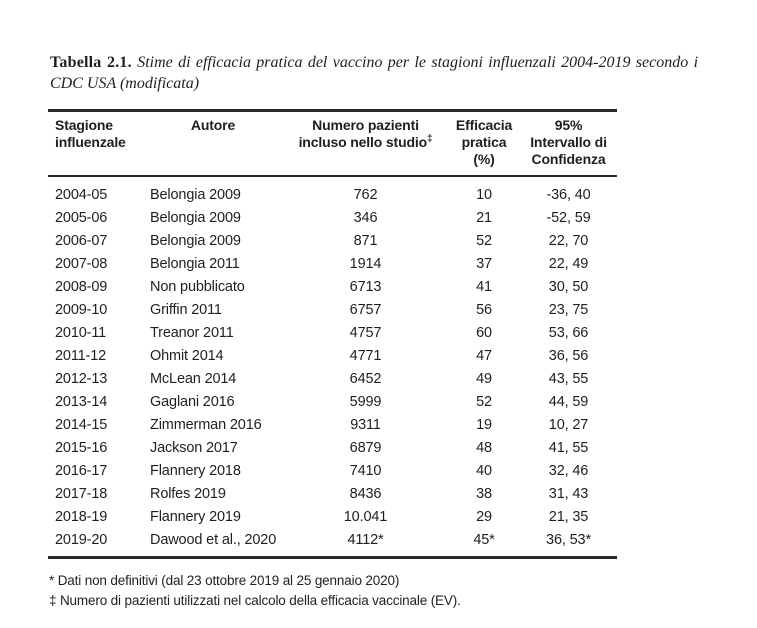 The image size is (757, 628). What do you see at coordinates (484, 217) in the screenshot?
I see `cell-efficacy: 21` at bounding box center [484, 217].